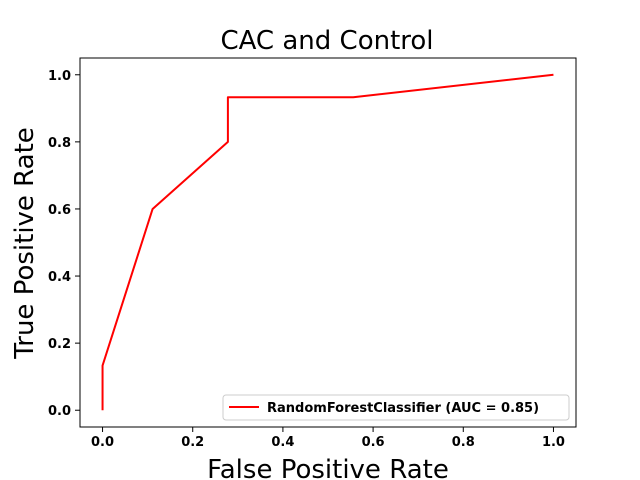  I want to click on y-axis-label: True Positive Rate, so click(25, 243).